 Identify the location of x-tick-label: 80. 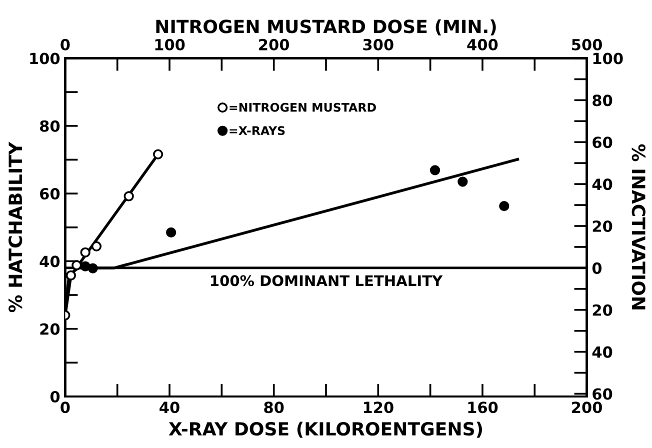
(274, 408).